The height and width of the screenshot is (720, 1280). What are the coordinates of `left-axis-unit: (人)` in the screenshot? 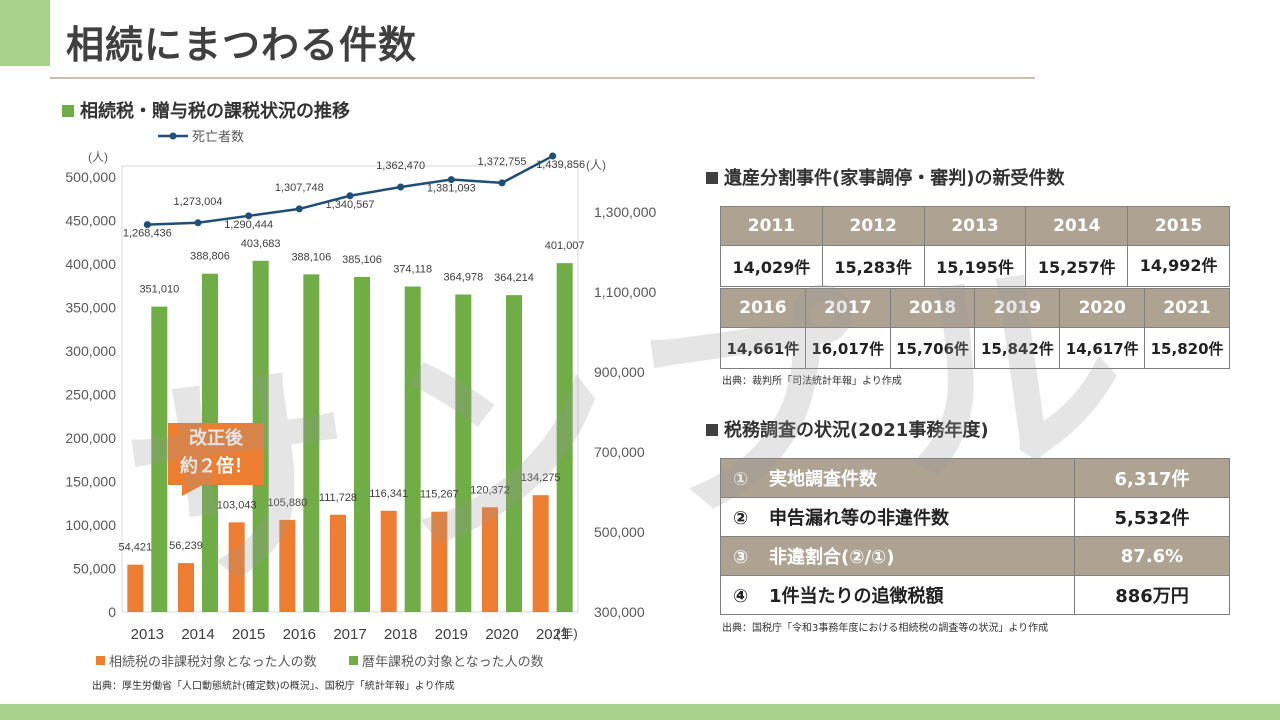 It's located at (98, 157).